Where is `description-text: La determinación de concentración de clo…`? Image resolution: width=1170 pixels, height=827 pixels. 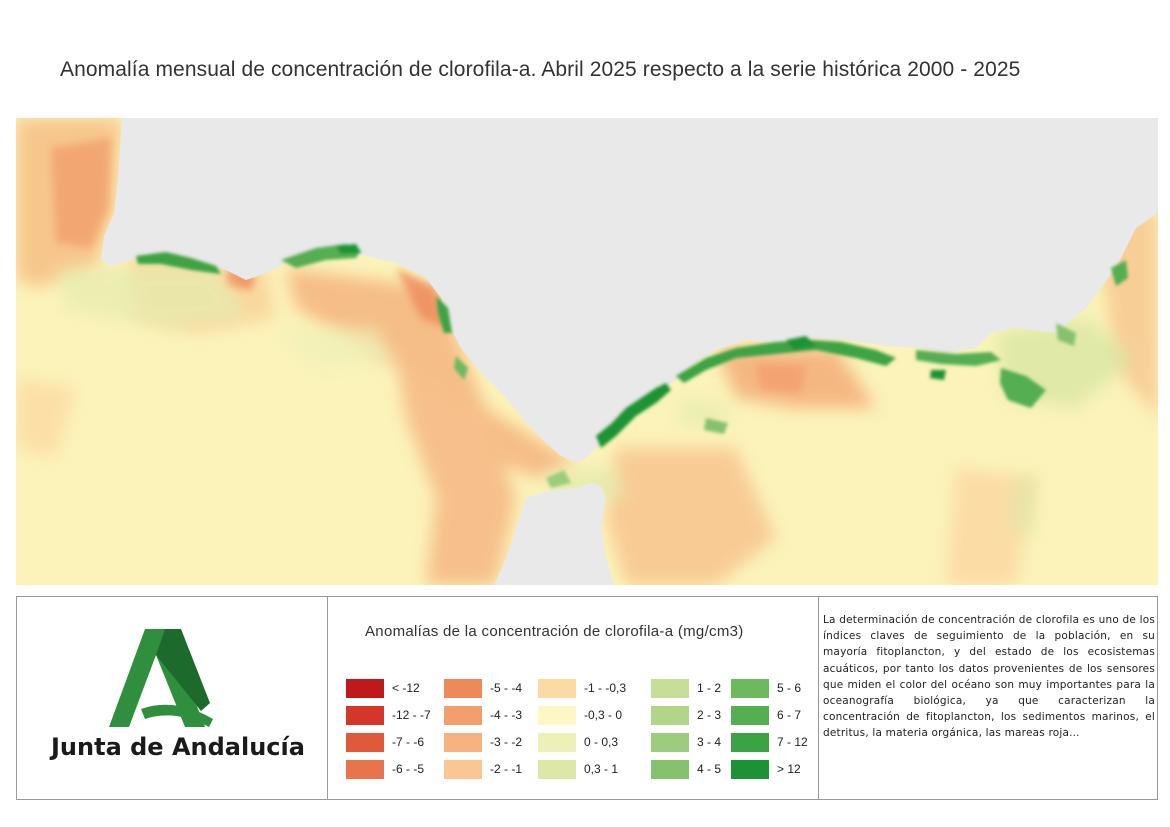
description-text: La determinación de concentración de clo… is located at coordinates (989, 677).